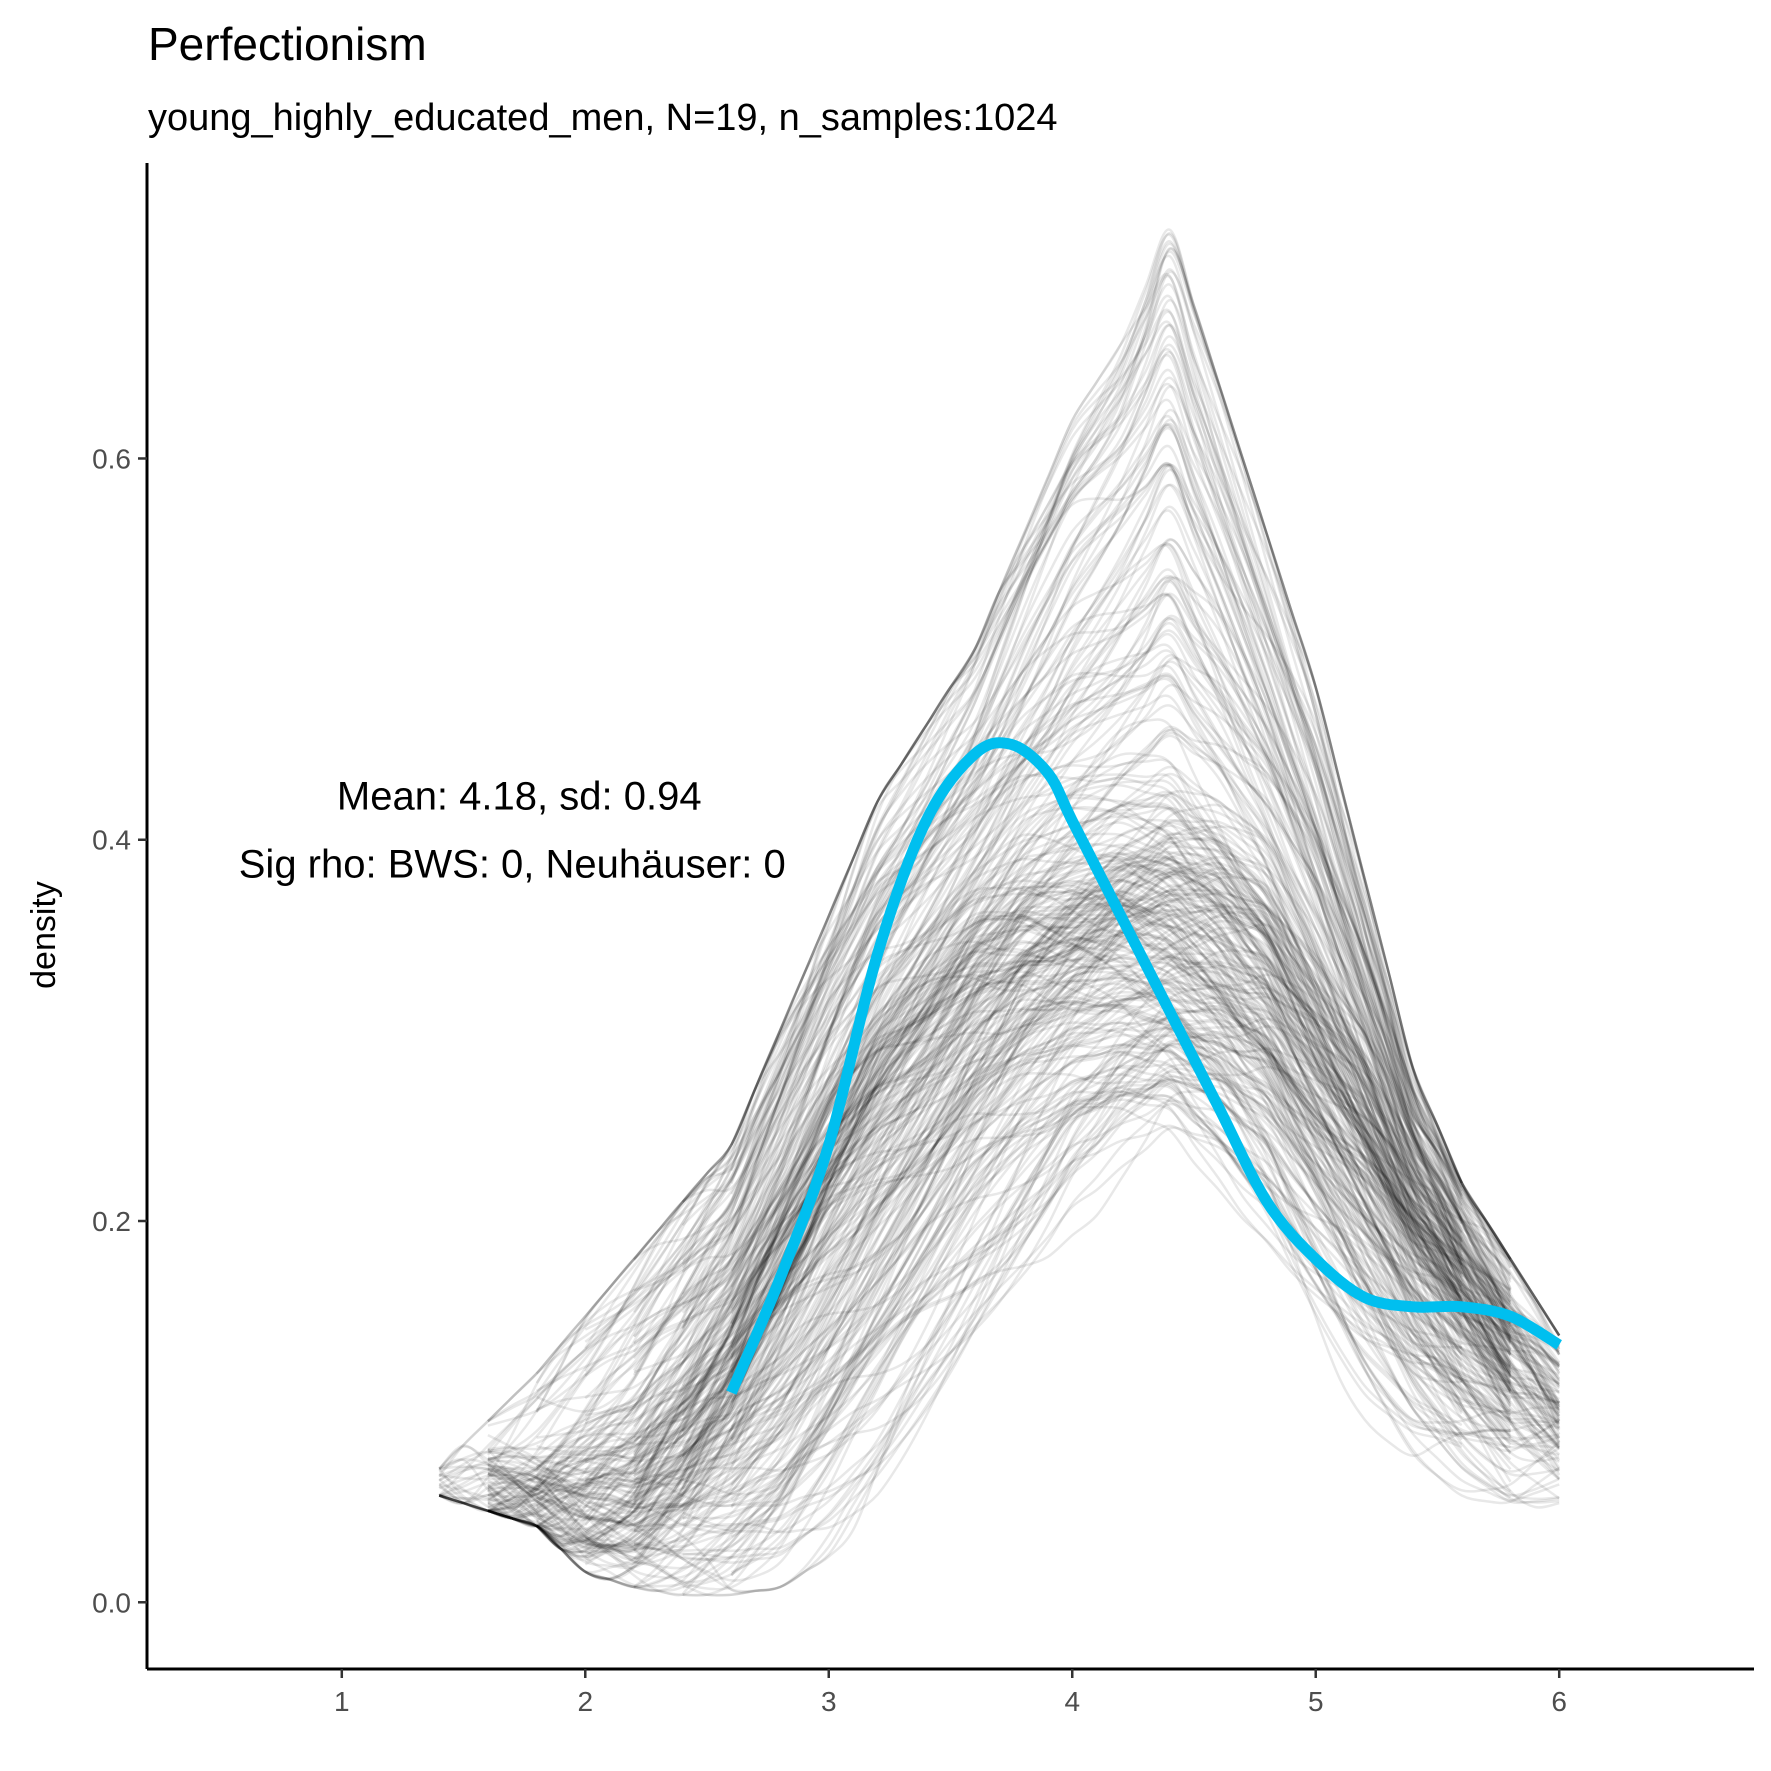 The height and width of the screenshot is (1771, 1771). I want to click on chart-title: Perfectionism, so click(287, 44).